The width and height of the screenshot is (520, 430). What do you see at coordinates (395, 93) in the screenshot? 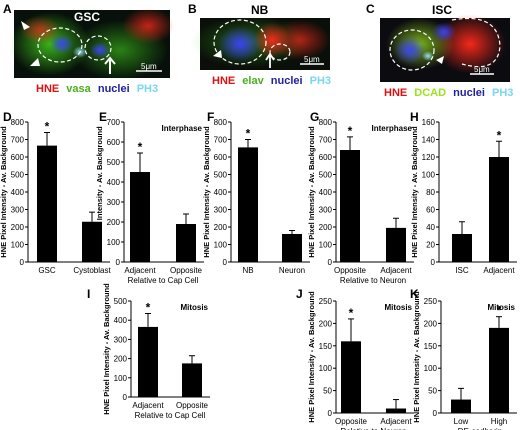
I see `legend-c-hne: HNE` at bounding box center [395, 93].